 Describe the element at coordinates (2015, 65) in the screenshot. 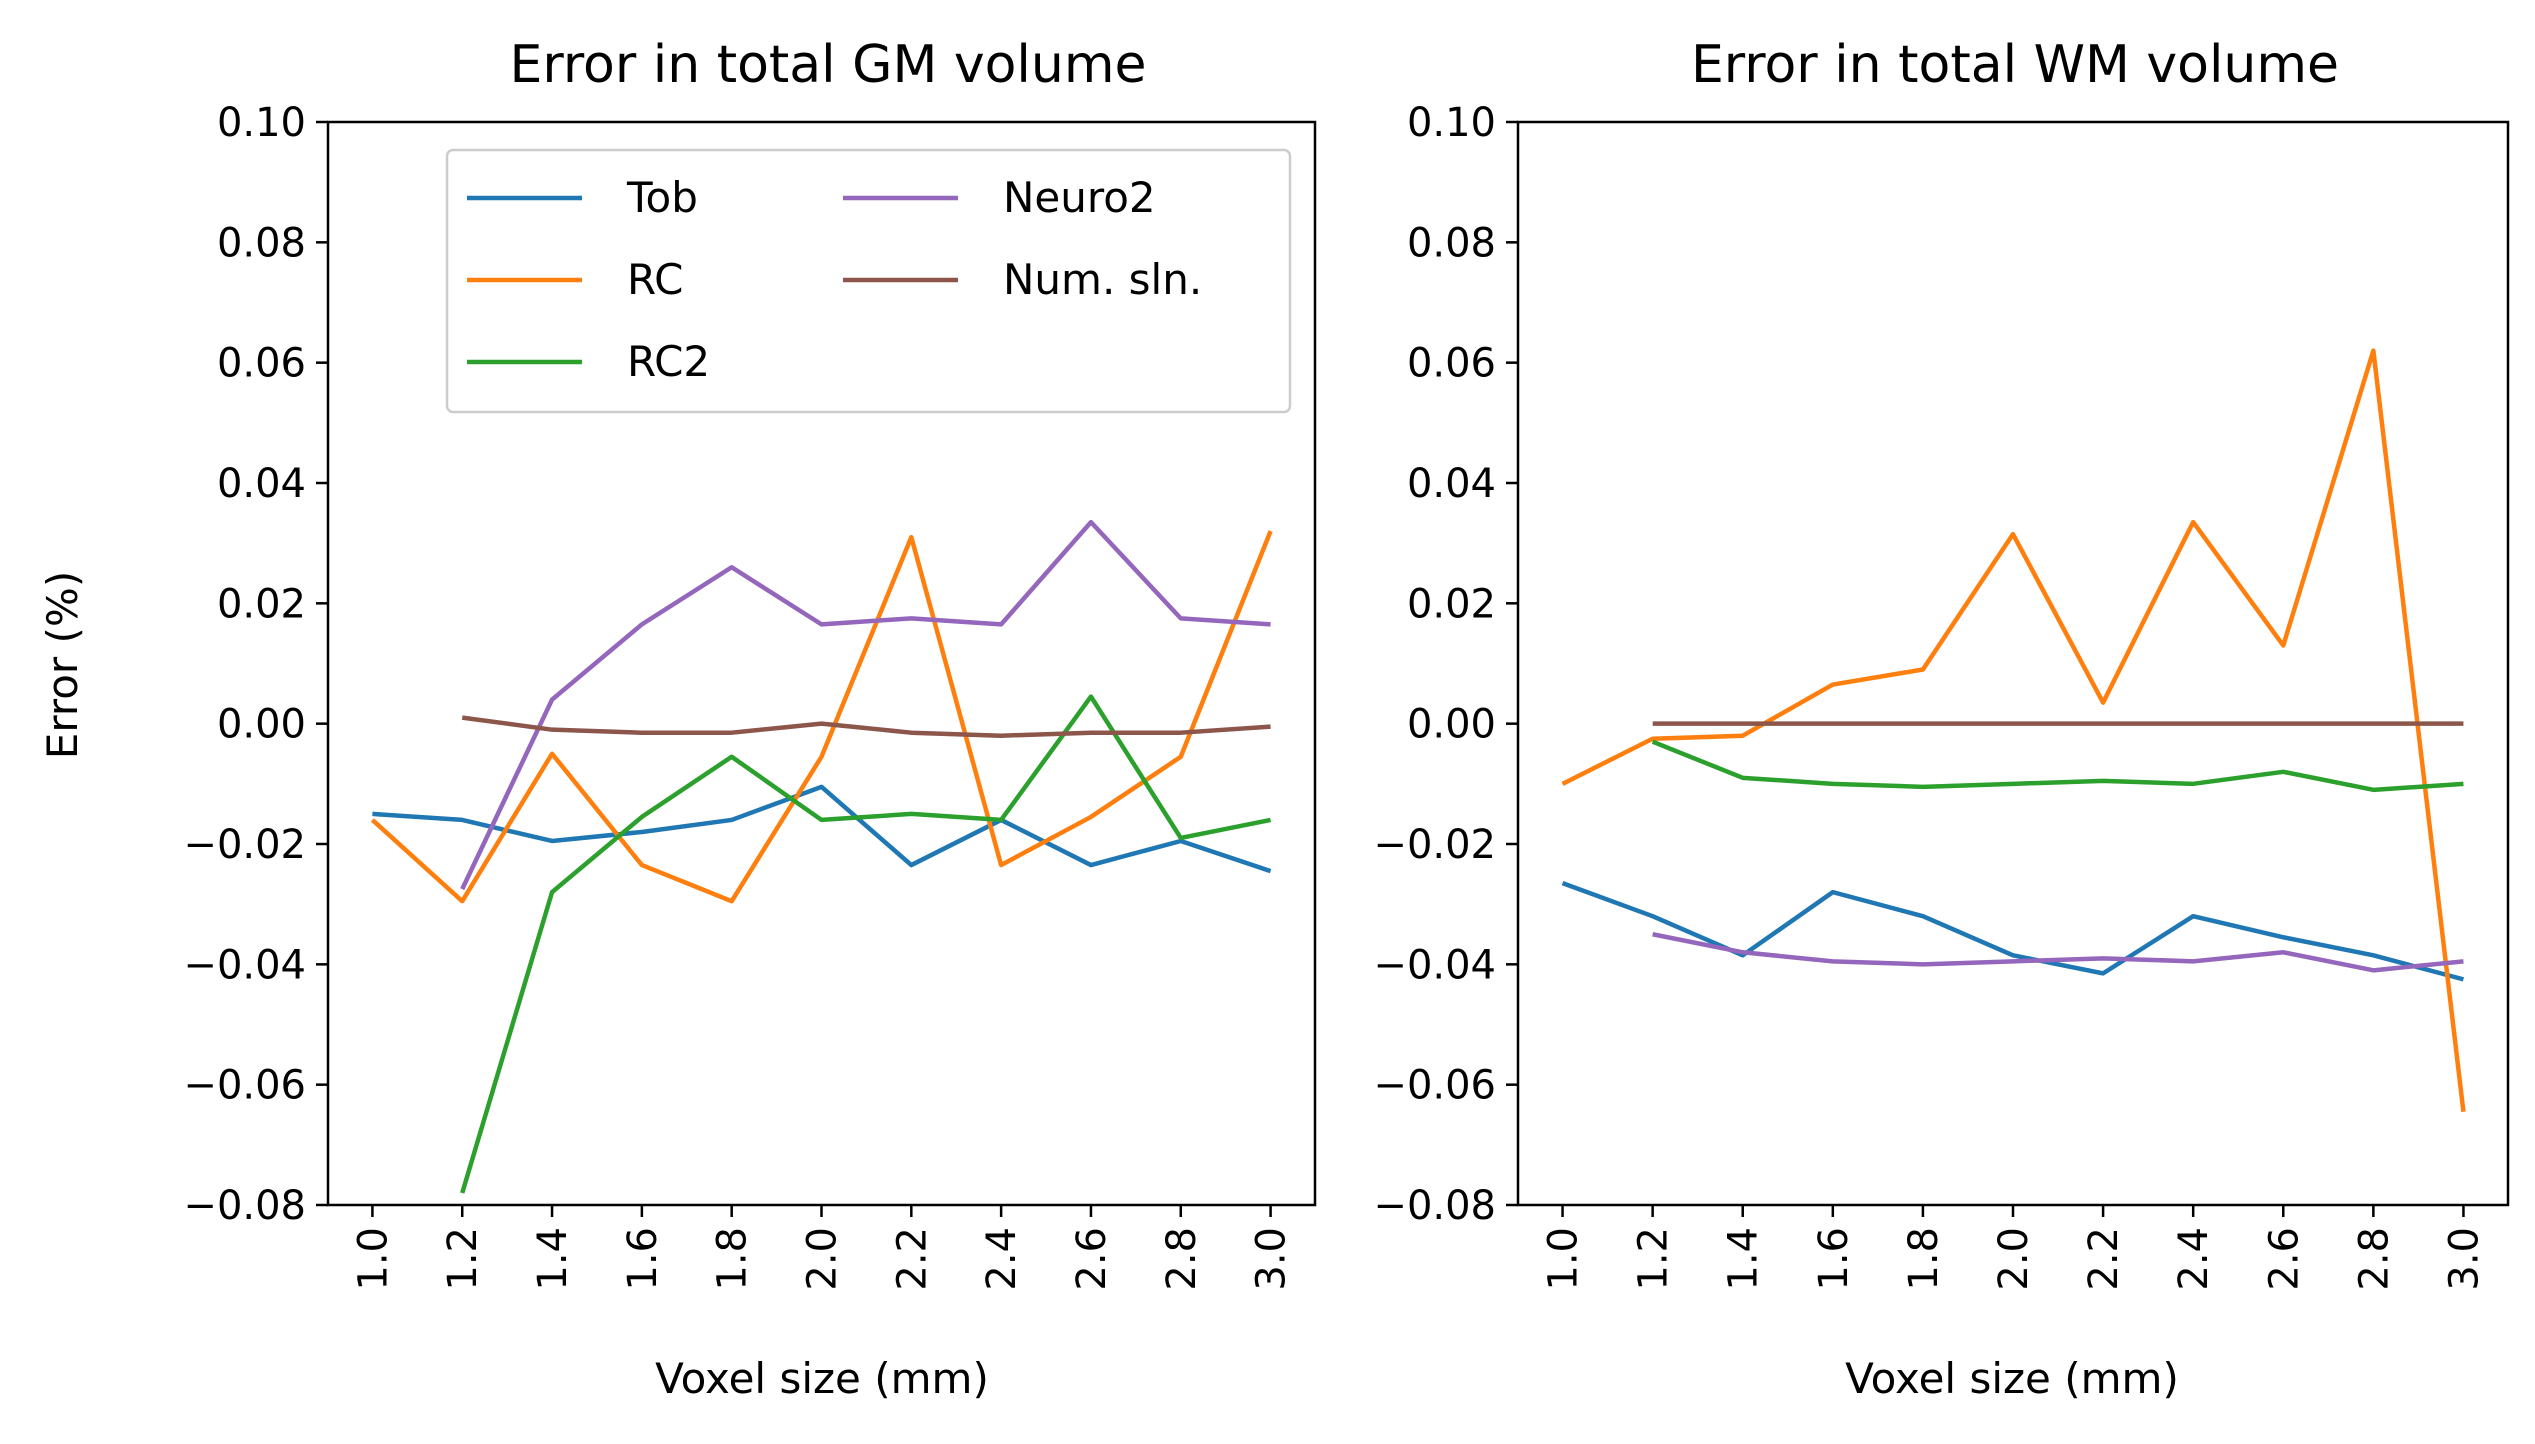

I see `chart-title: Error in total WM volume` at that location.